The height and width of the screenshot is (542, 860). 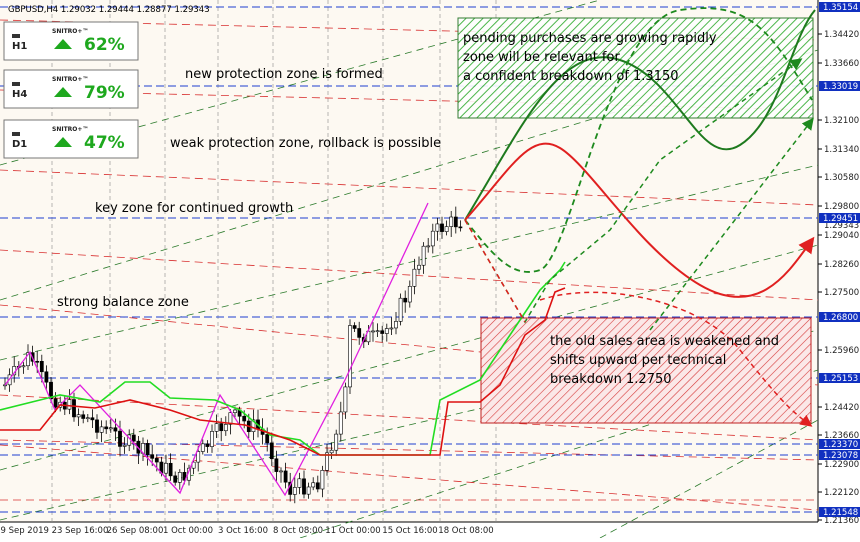 What do you see at coordinates (841, 521) in the screenshot?
I see `price-tick: 1.21360` at bounding box center [841, 521].